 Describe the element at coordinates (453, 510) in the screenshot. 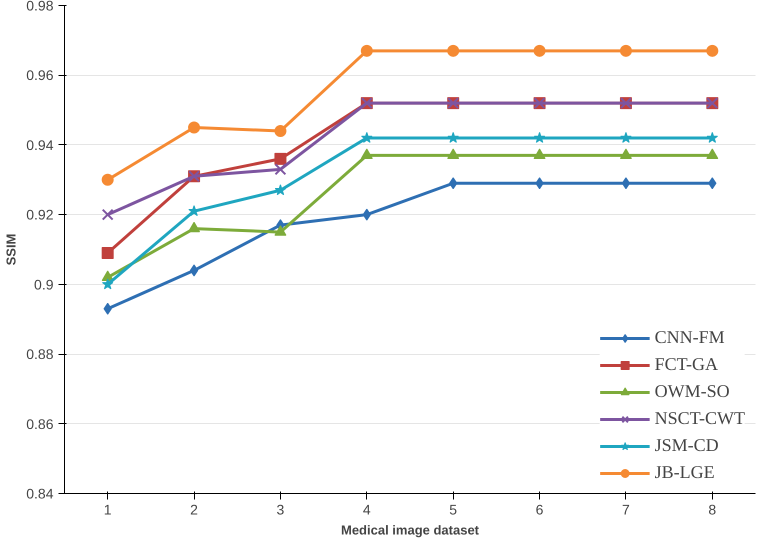

I see `x-tick-label: 5` at that location.